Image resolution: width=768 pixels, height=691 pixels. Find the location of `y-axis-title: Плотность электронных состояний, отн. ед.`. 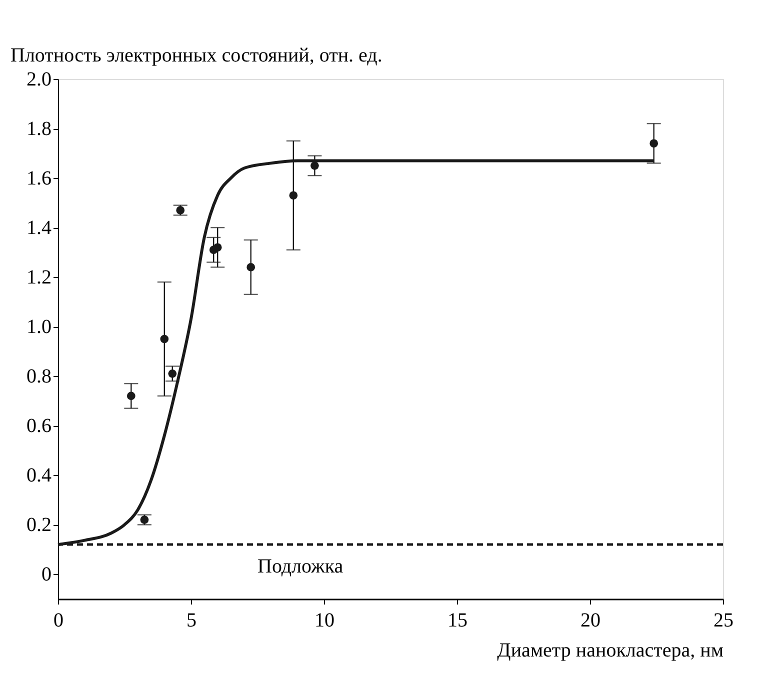

y-axis-title: Плотность электронных состояний, отн. ед. is located at coordinates (196, 55).